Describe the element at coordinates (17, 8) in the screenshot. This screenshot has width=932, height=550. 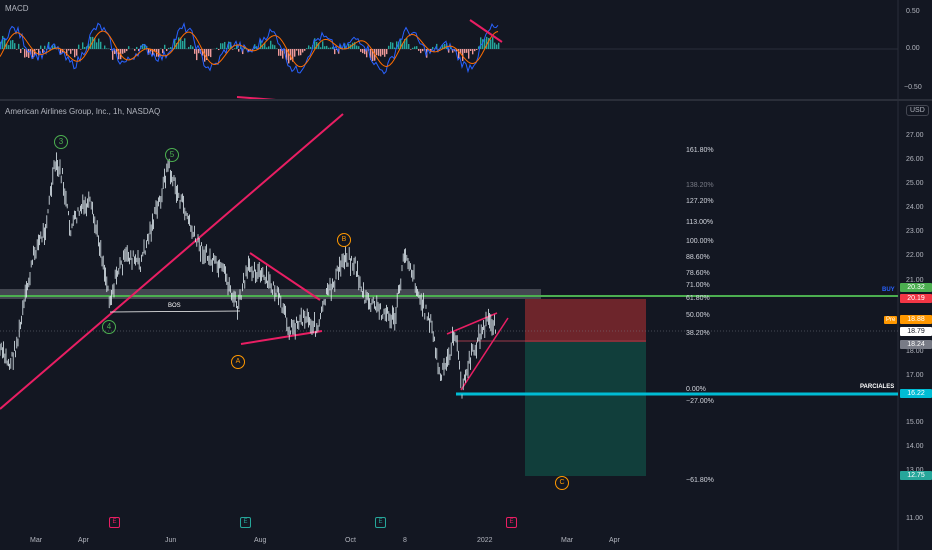
I see `macd-title: MACD` at that location.